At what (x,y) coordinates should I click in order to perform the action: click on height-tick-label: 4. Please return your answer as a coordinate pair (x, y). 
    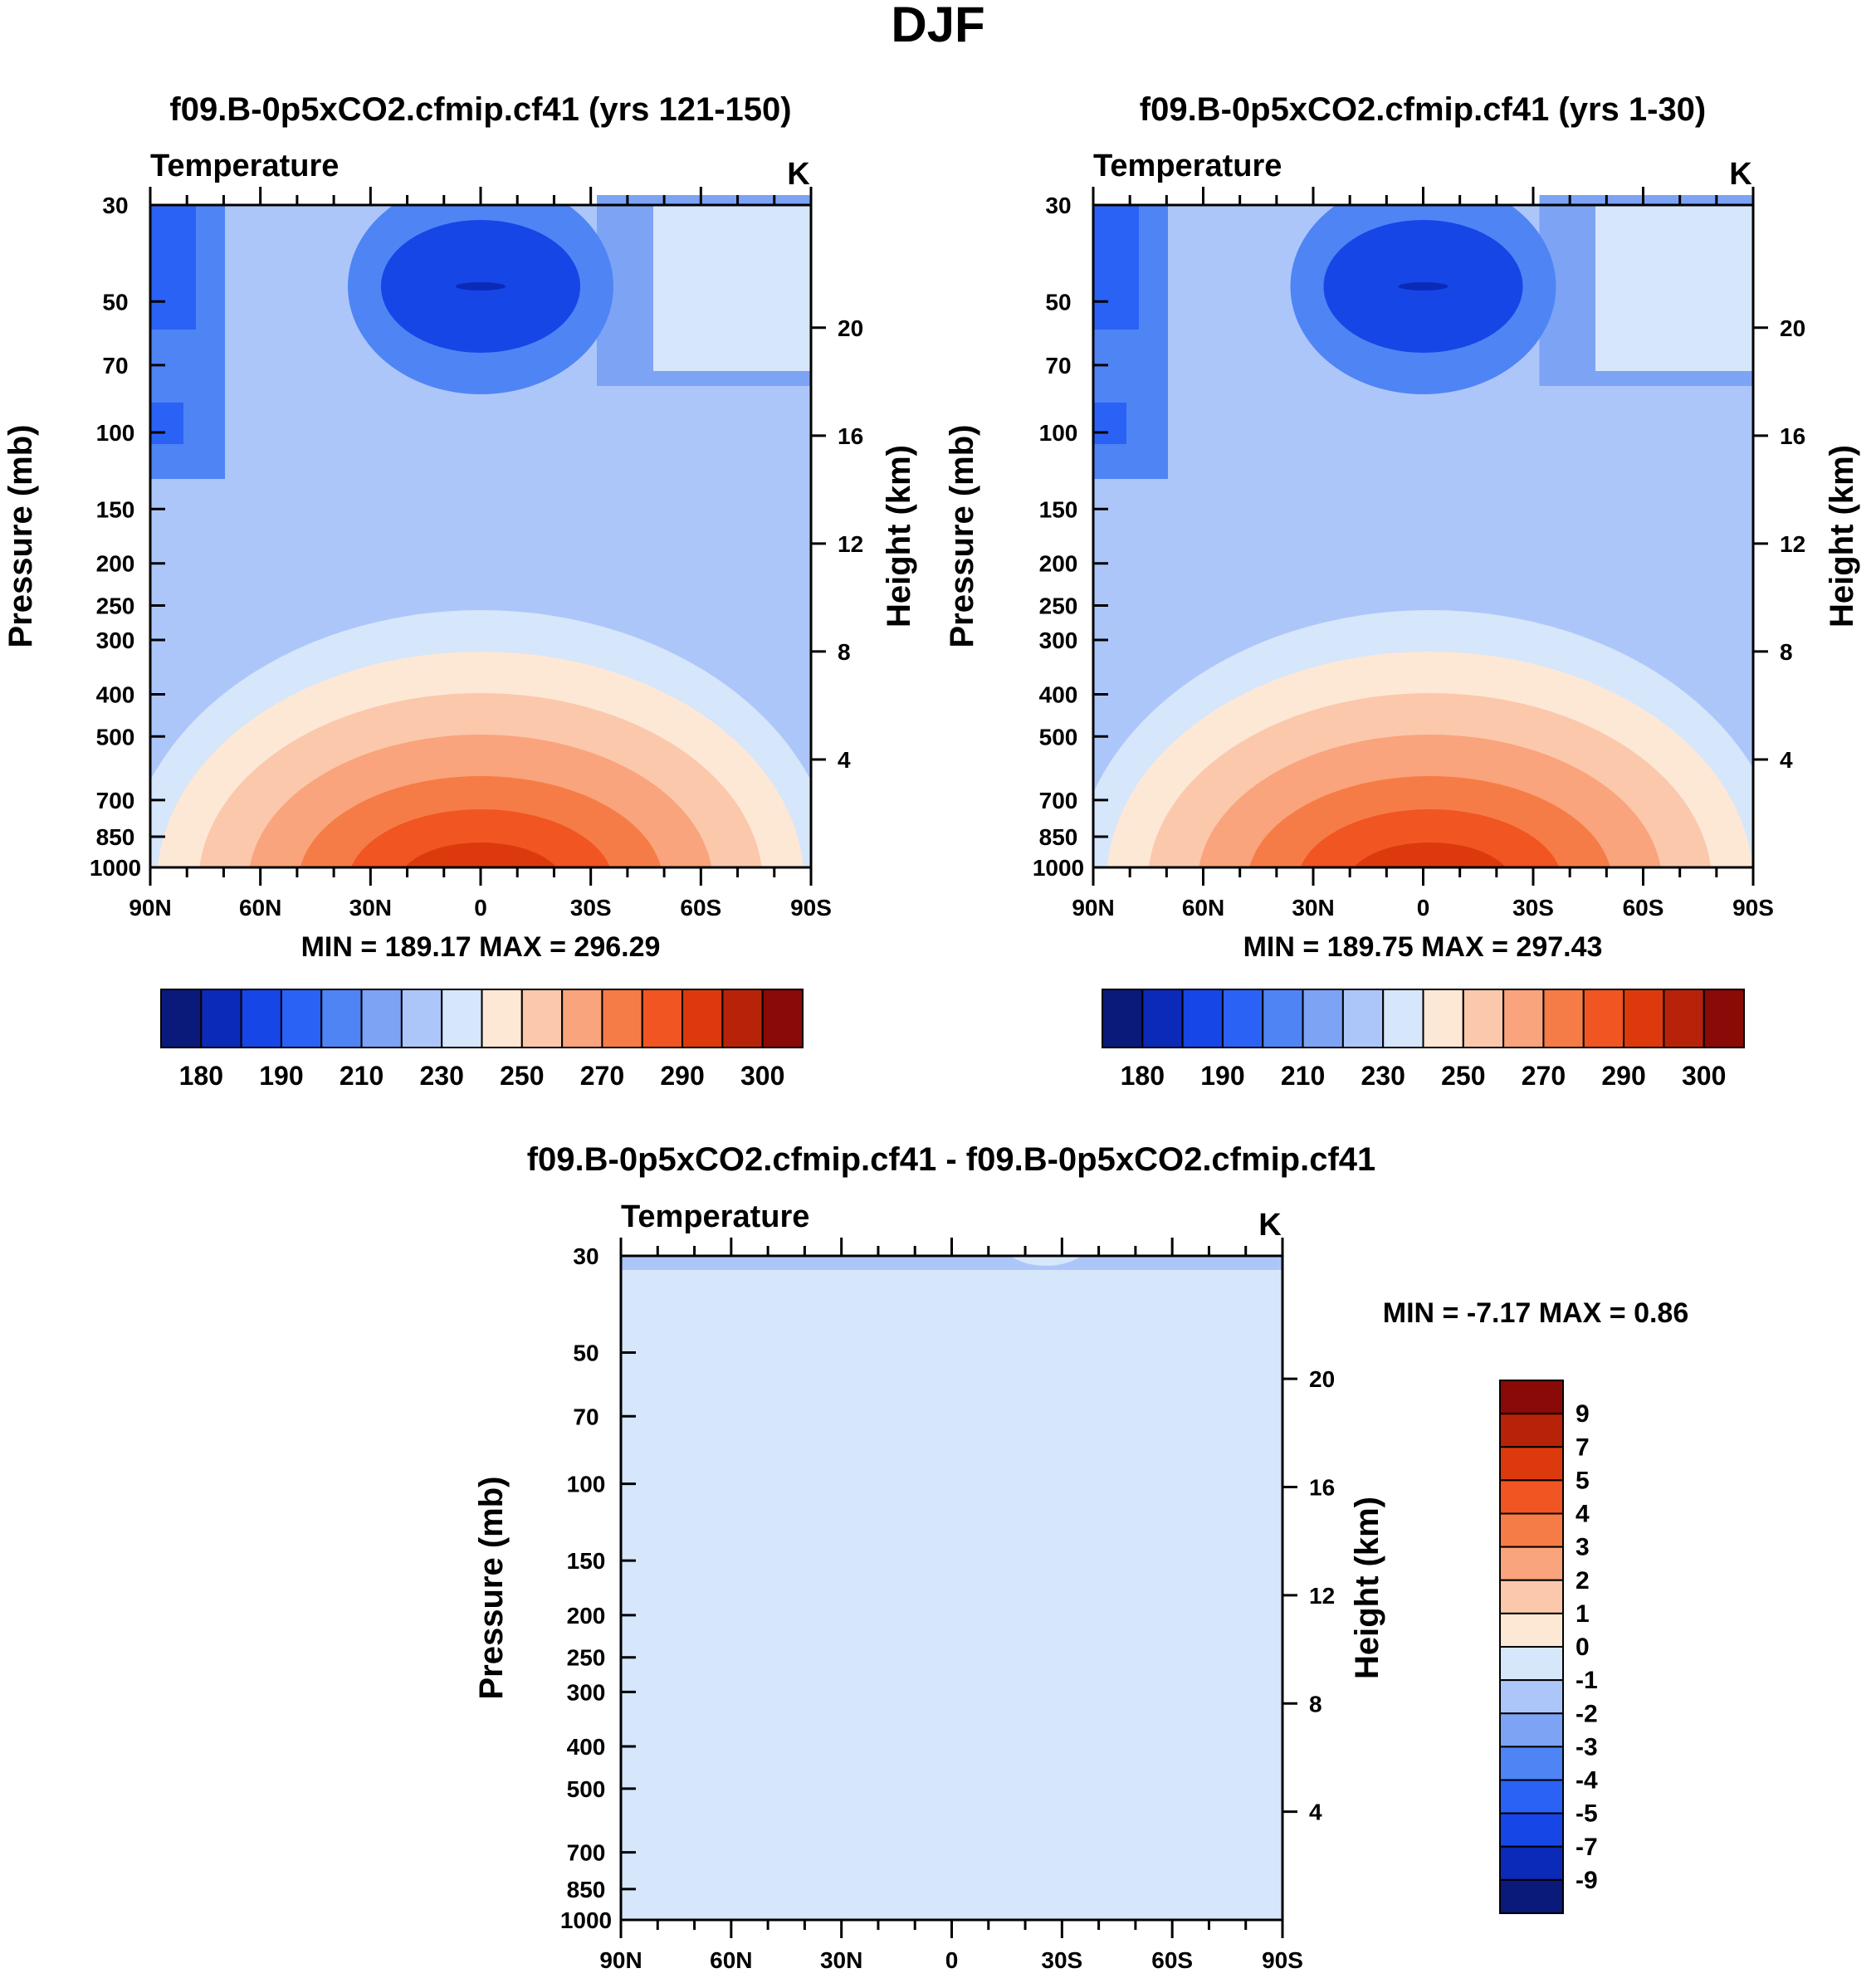
    Looking at the image, I should click on (844, 760).